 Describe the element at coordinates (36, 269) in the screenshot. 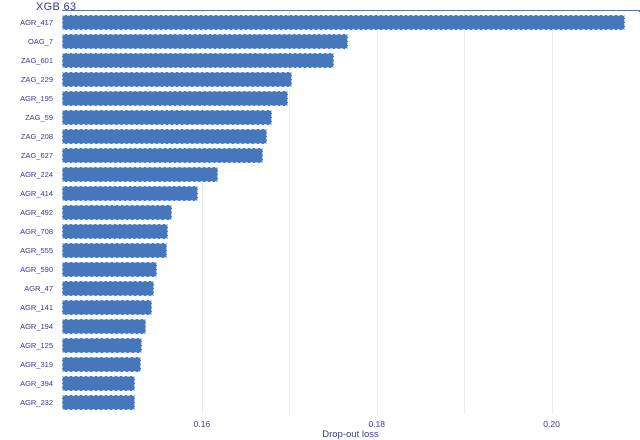

I see `y-axis-label-AGR_590: AGR_590` at that location.